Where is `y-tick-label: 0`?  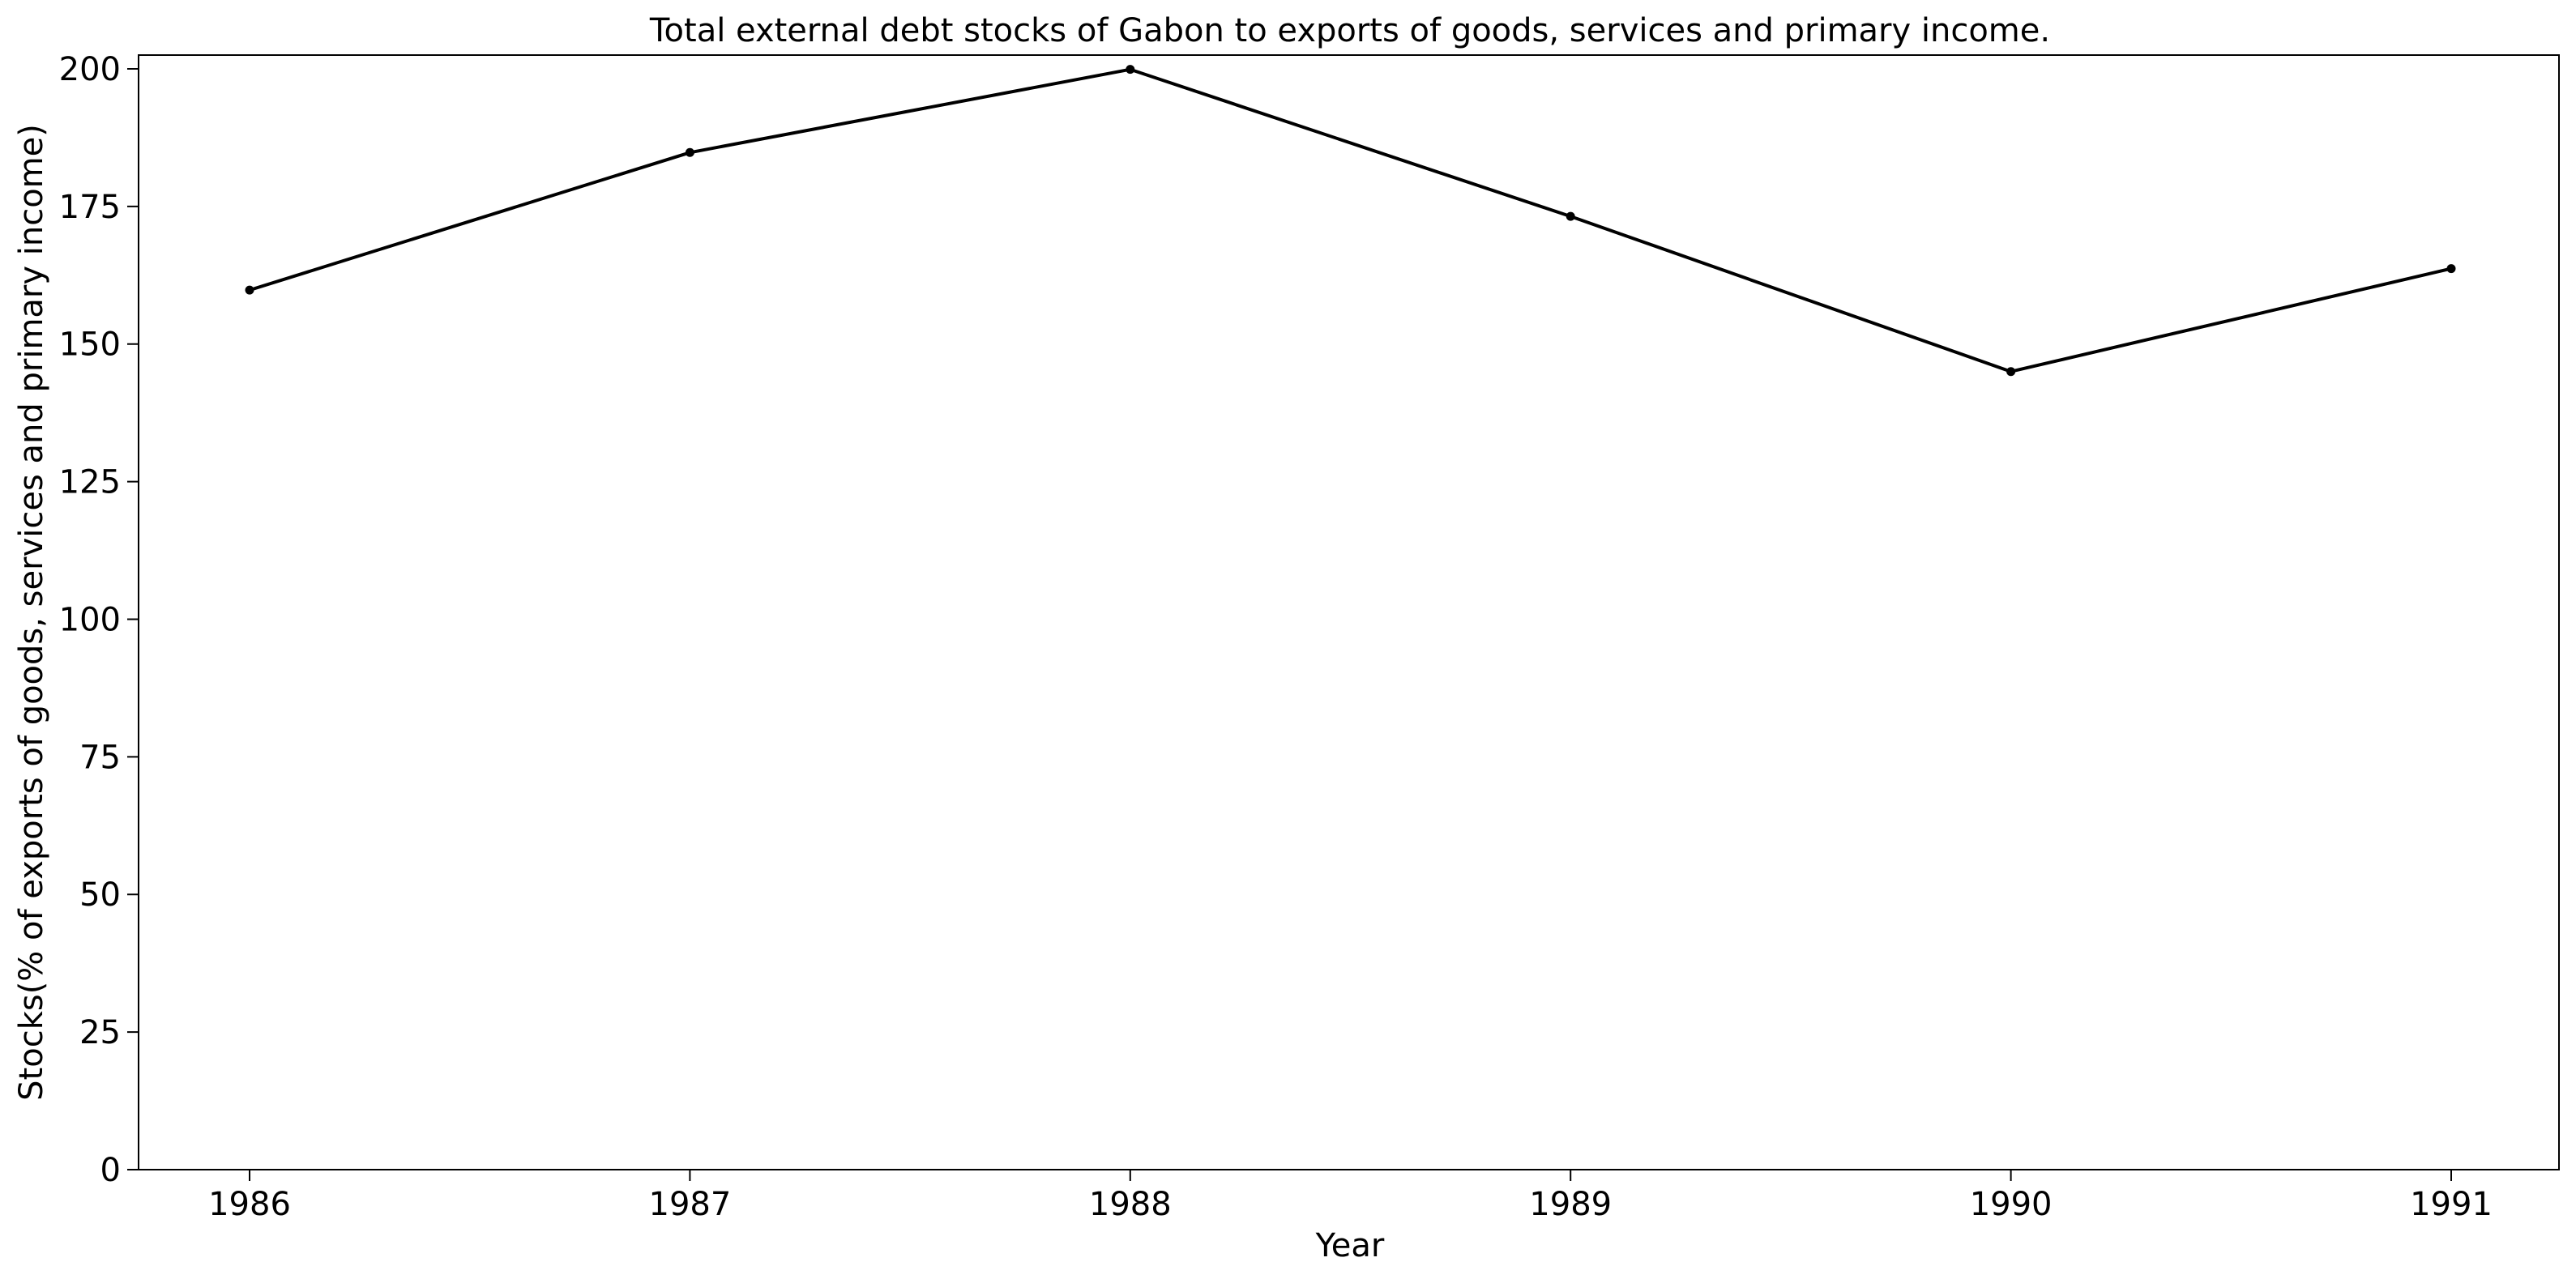 y-tick-label: 0 is located at coordinates (110, 1170).